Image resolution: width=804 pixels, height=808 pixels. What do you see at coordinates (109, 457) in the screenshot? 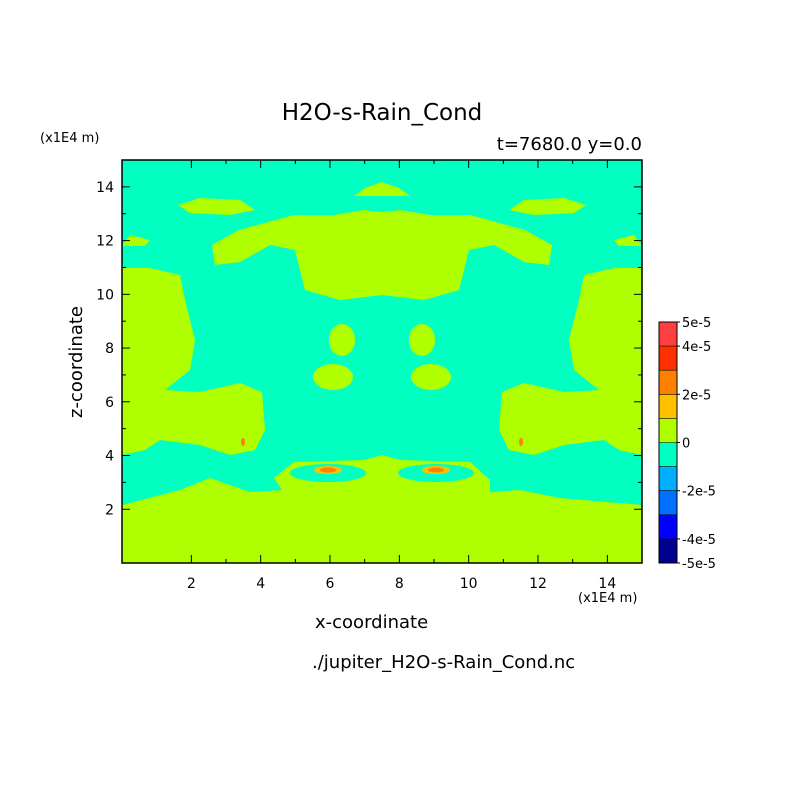
I see `y-tick-label: 4` at bounding box center [109, 457].